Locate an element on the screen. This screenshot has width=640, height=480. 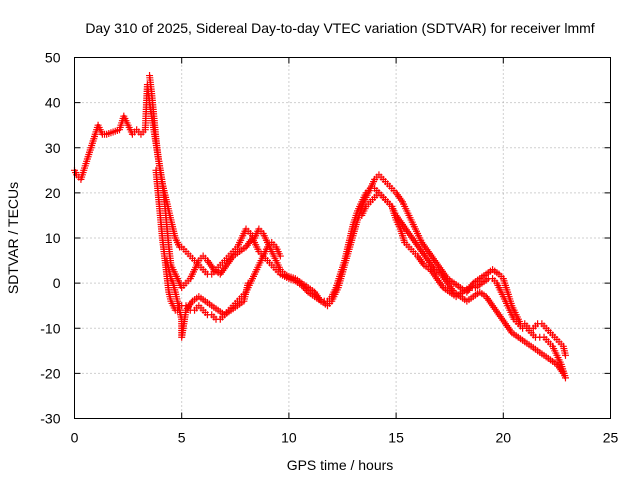
x-axis-label: GPS time / hours is located at coordinates (340, 465).